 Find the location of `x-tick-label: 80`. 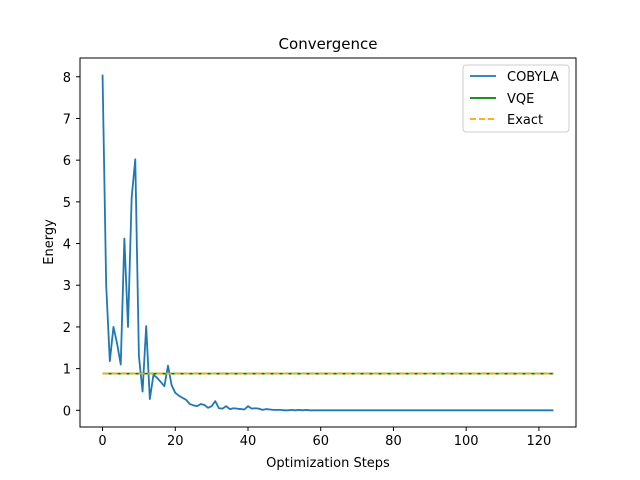

x-tick-label: 80 is located at coordinates (393, 441).